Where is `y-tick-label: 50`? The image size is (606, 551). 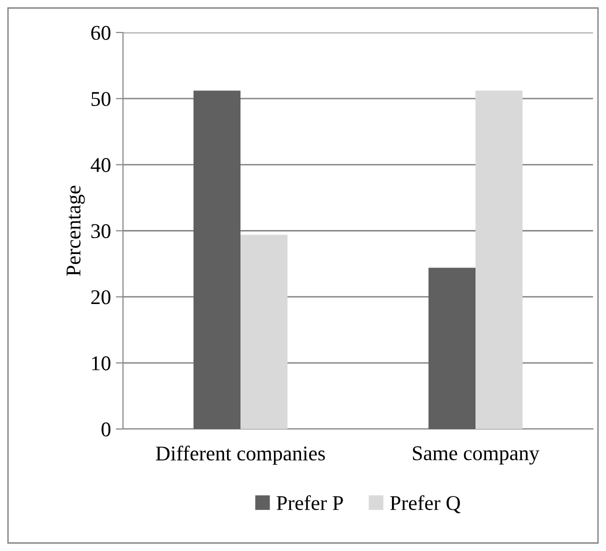 y-tick-label: 50 is located at coordinates (101, 99).